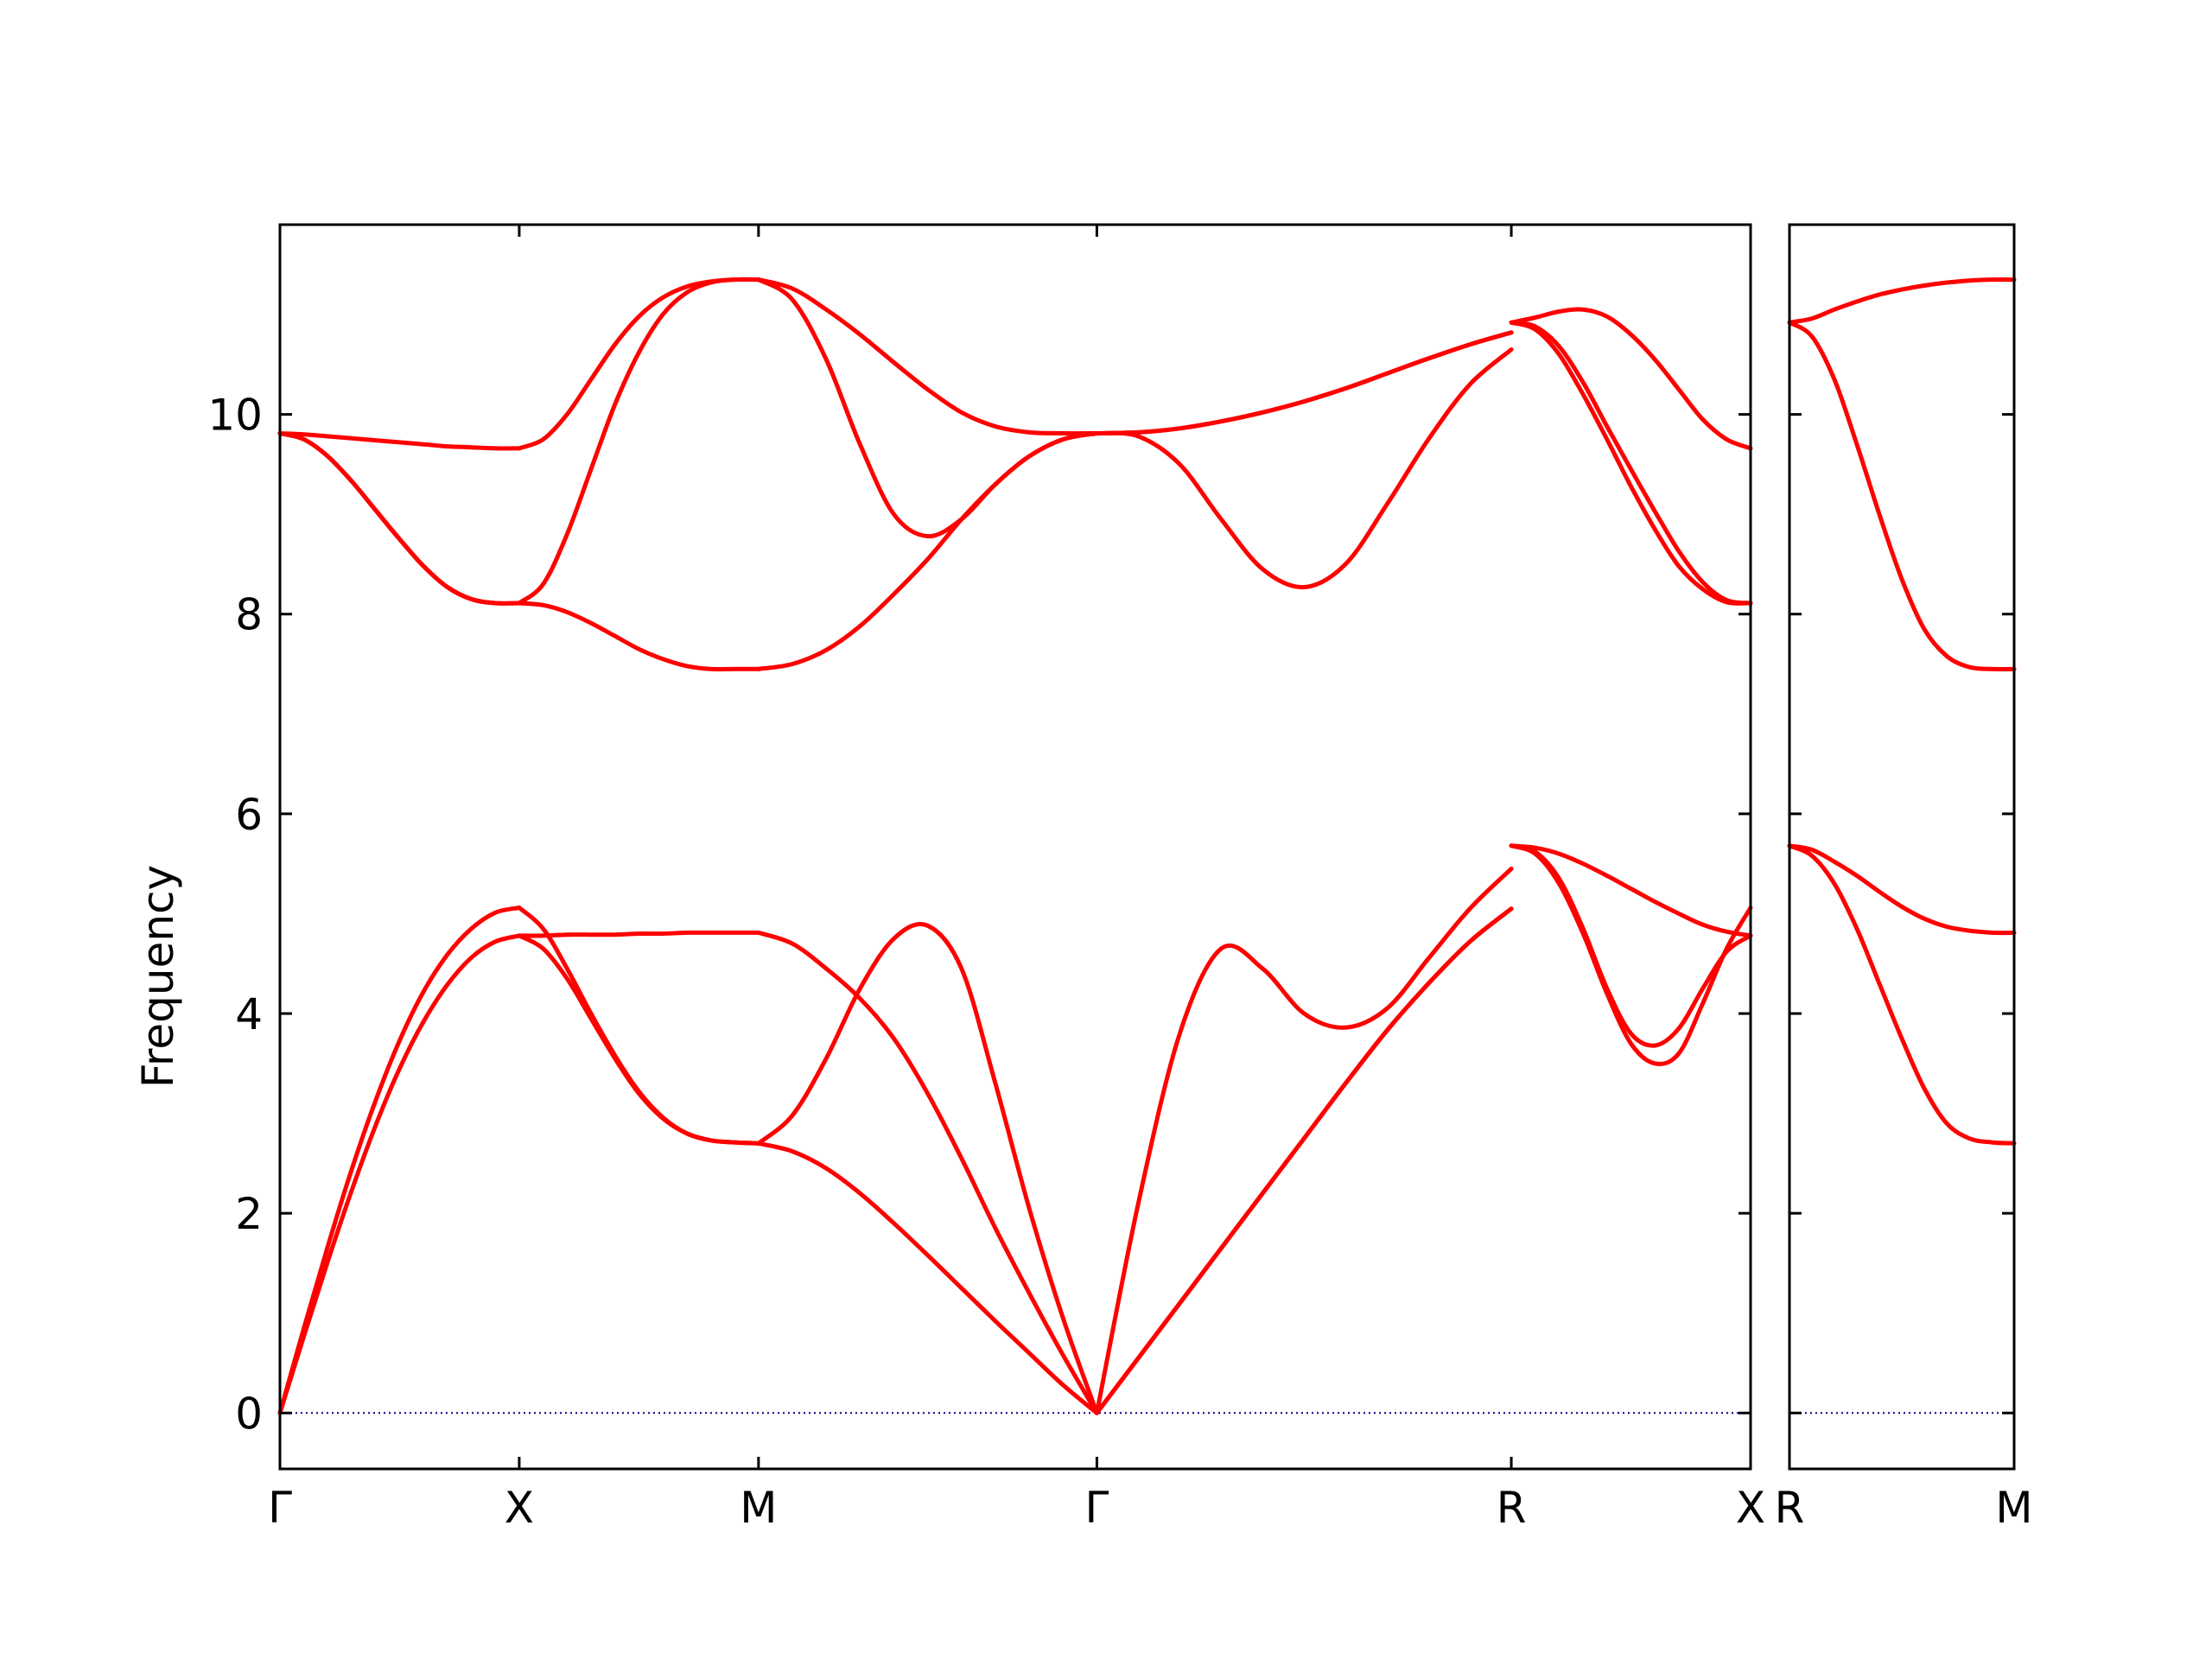 Image resolution: width=2212 pixels, height=1659 pixels. I want to click on y-tick-label: 8, so click(249, 615).